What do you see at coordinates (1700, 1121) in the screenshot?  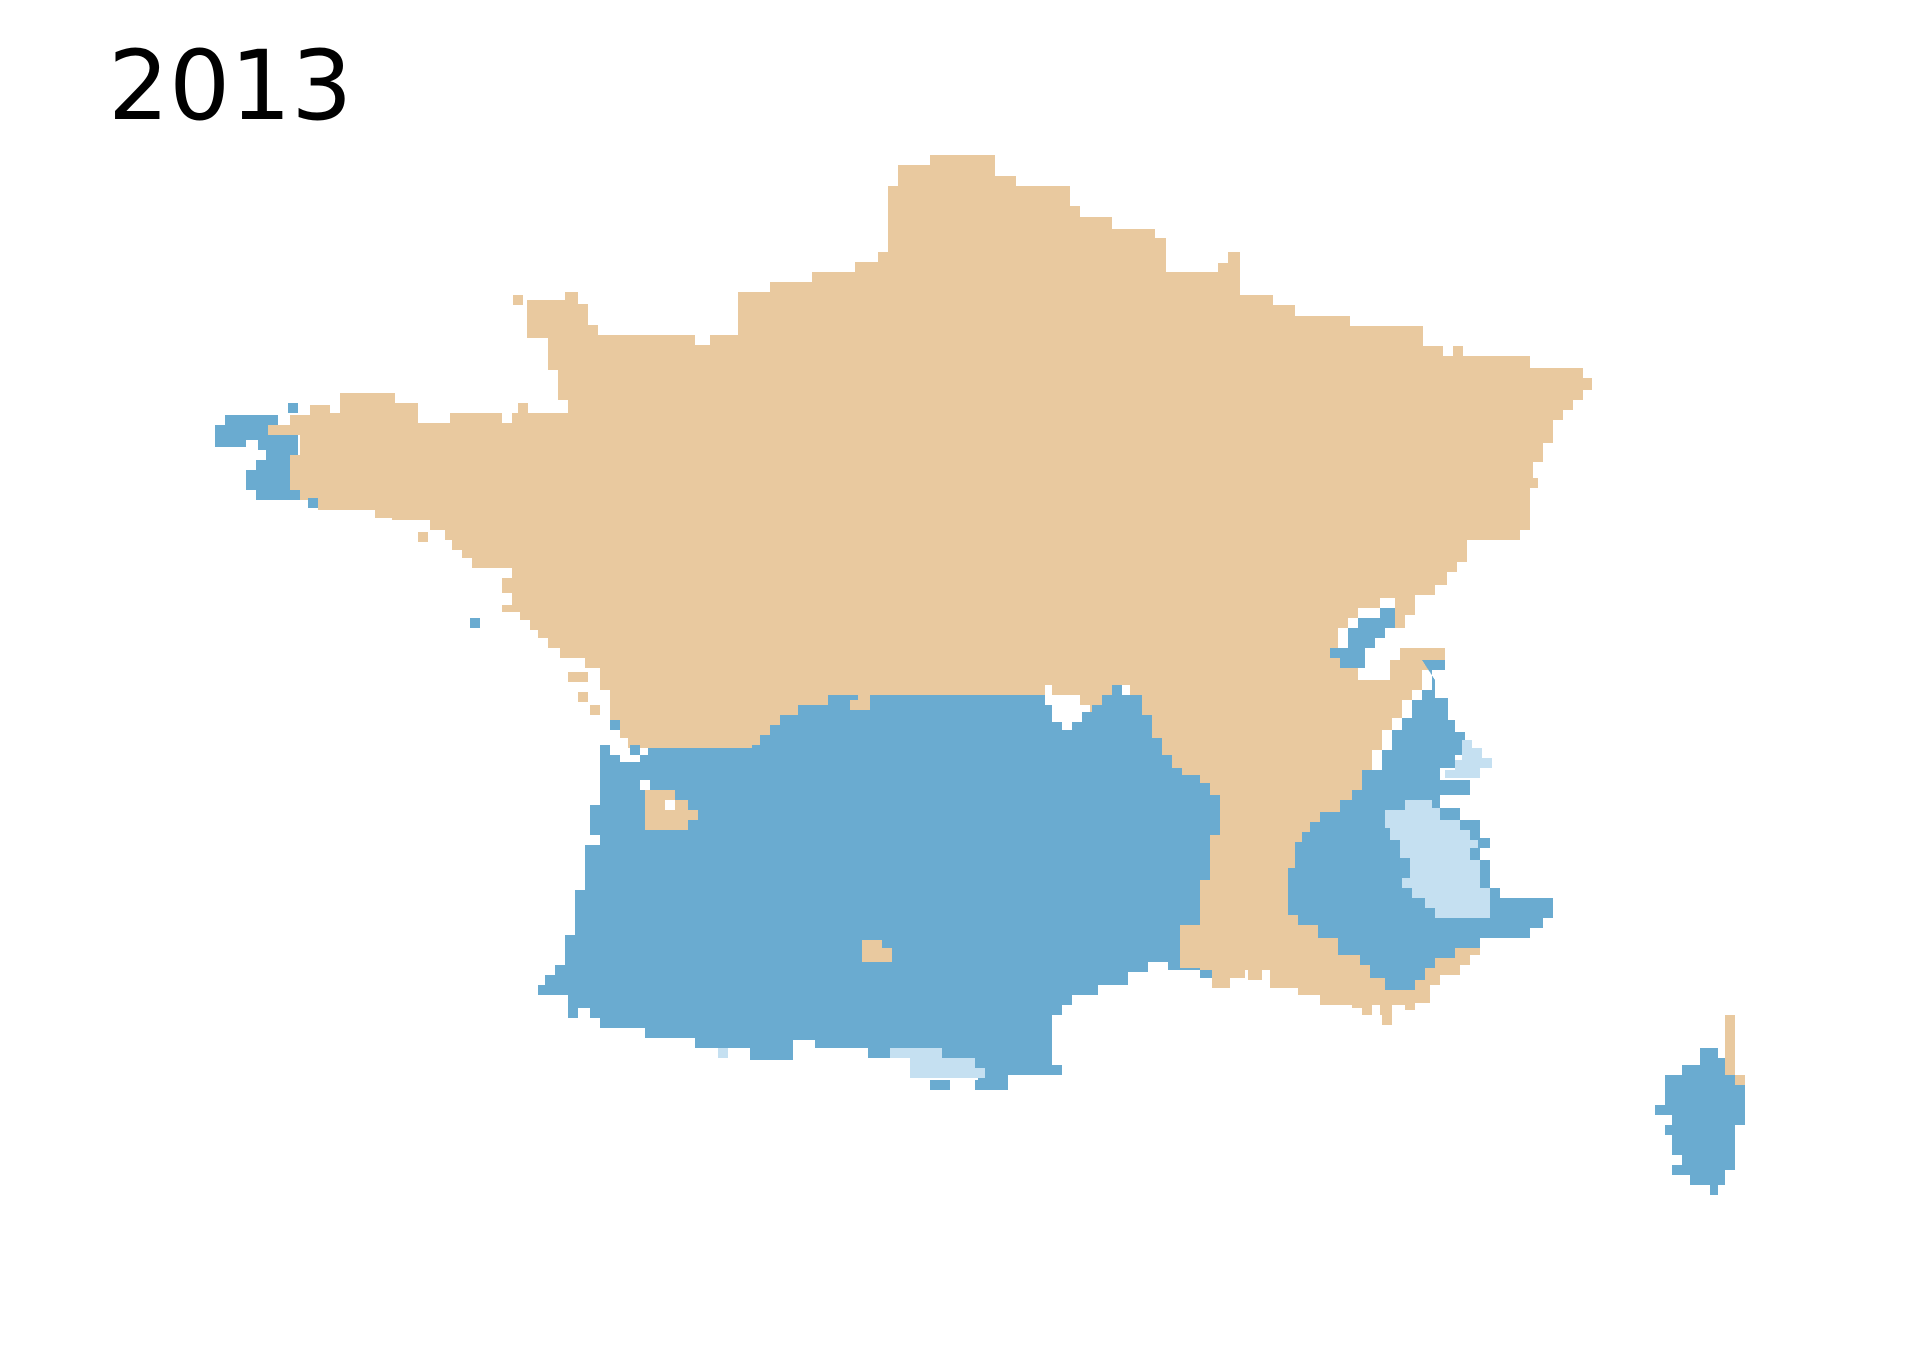 I see `region-corsica` at bounding box center [1700, 1121].